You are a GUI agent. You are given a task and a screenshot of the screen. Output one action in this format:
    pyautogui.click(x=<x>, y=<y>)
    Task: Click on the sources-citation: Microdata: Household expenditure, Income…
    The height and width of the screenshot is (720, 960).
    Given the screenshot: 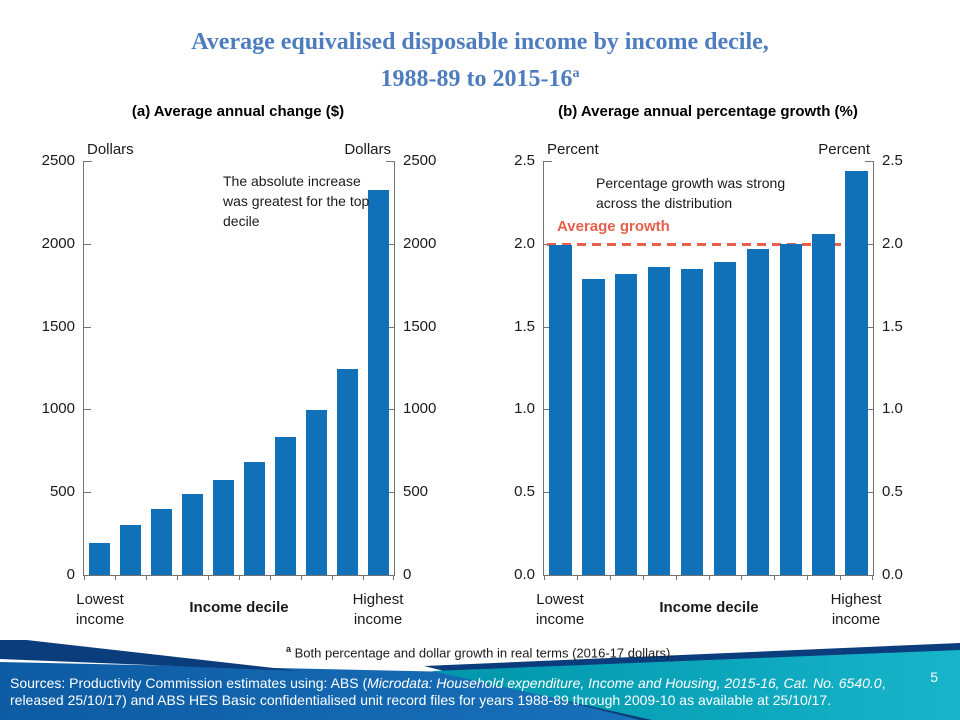 What is the action you would take?
    pyautogui.click(x=624, y=683)
    